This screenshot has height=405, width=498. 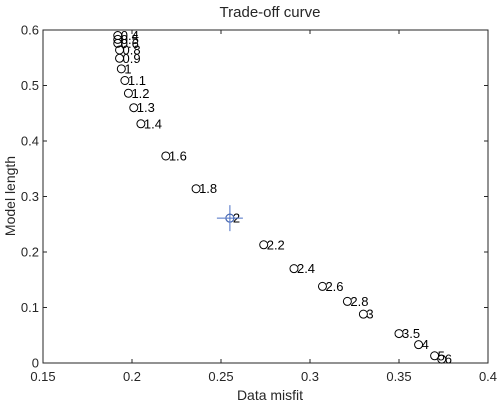 What do you see at coordinates (30, 252) in the screenshot?
I see `y-tick-label: 0.2` at bounding box center [30, 252].